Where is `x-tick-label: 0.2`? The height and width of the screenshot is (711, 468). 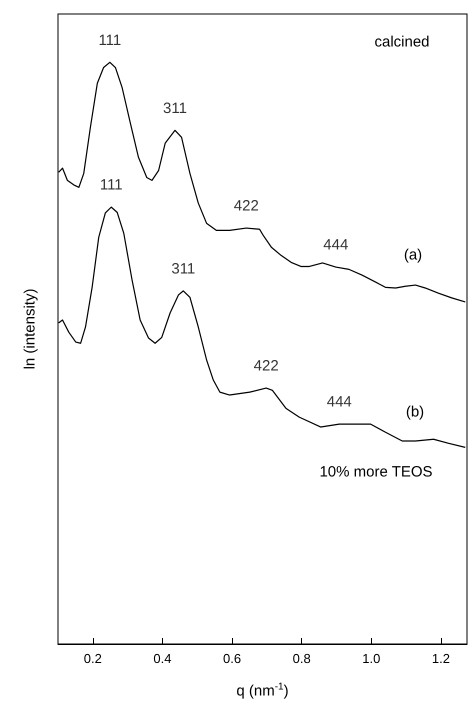
x-tick-label: 0.2 is located at coordinates (93, 658).